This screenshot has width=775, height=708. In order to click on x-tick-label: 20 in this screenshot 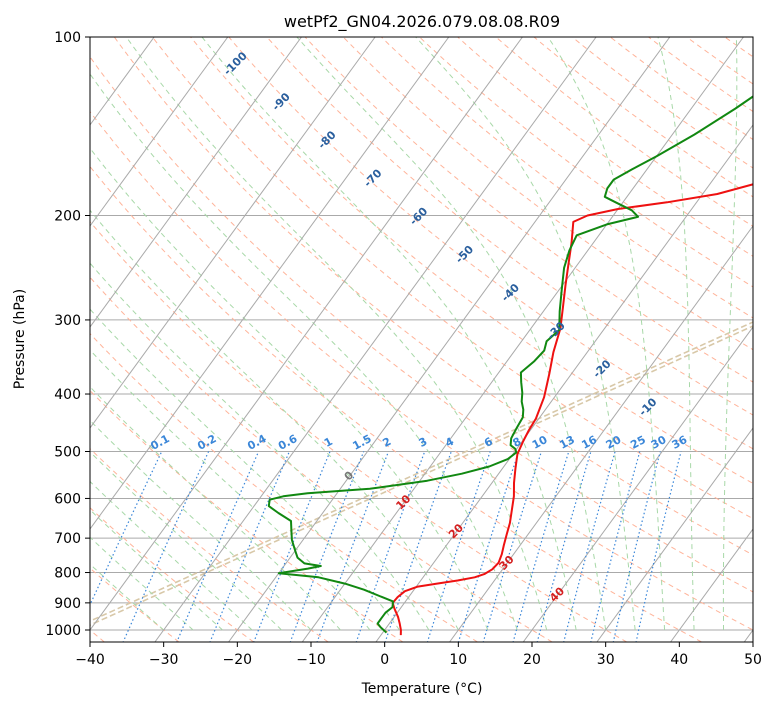, I will do `click(532, 660)`.